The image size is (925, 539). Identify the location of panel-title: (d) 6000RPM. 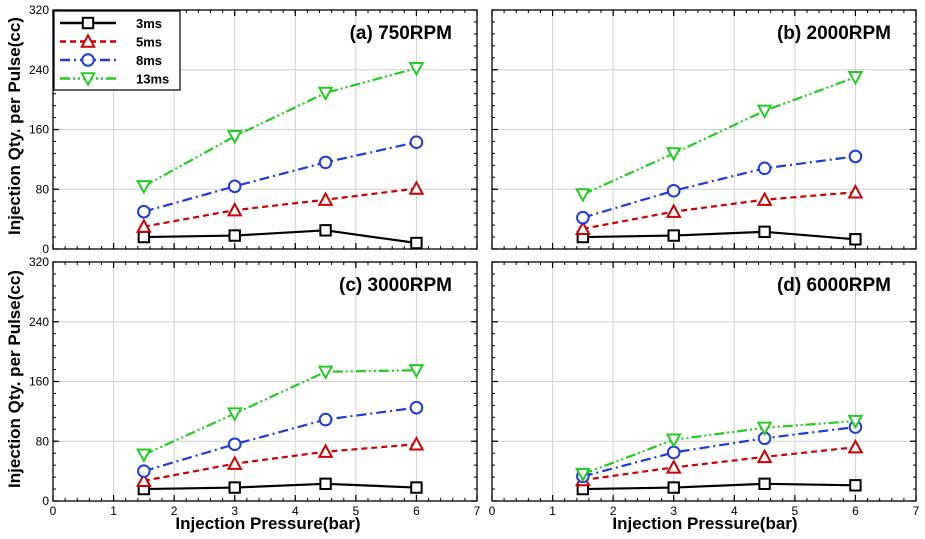
(834, 285).